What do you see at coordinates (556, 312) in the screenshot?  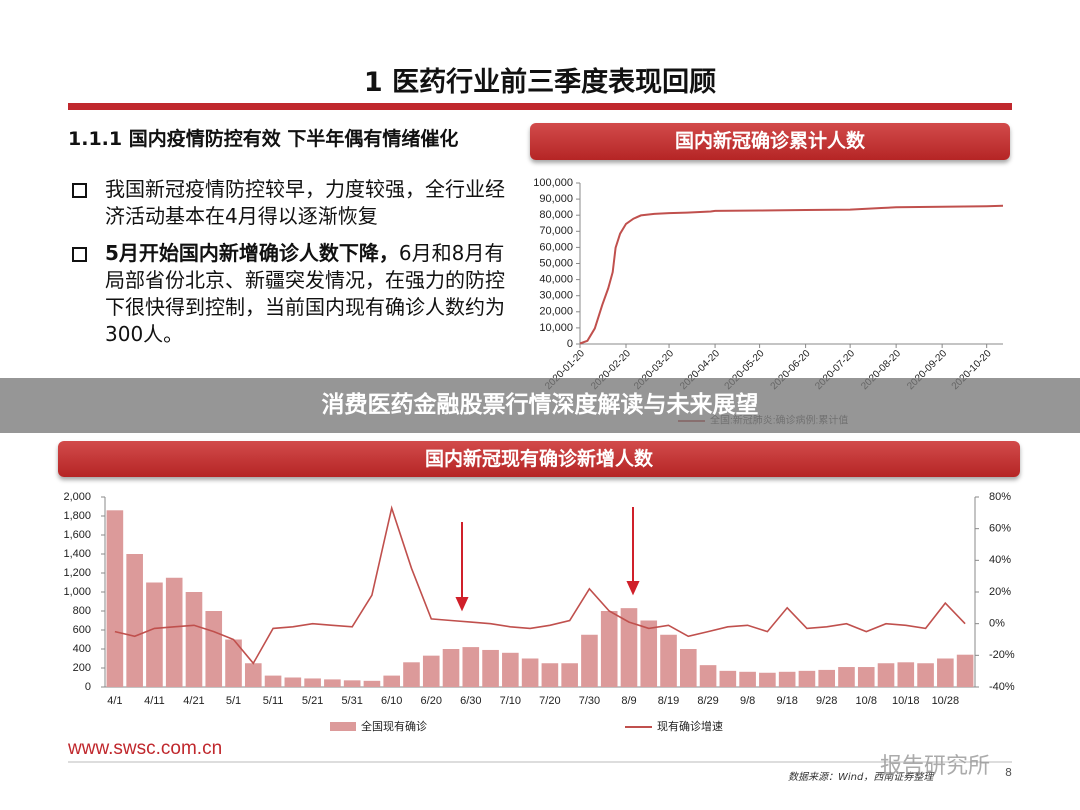 I see `y-tick-label: 20,000` at bounding box center [556, 312].